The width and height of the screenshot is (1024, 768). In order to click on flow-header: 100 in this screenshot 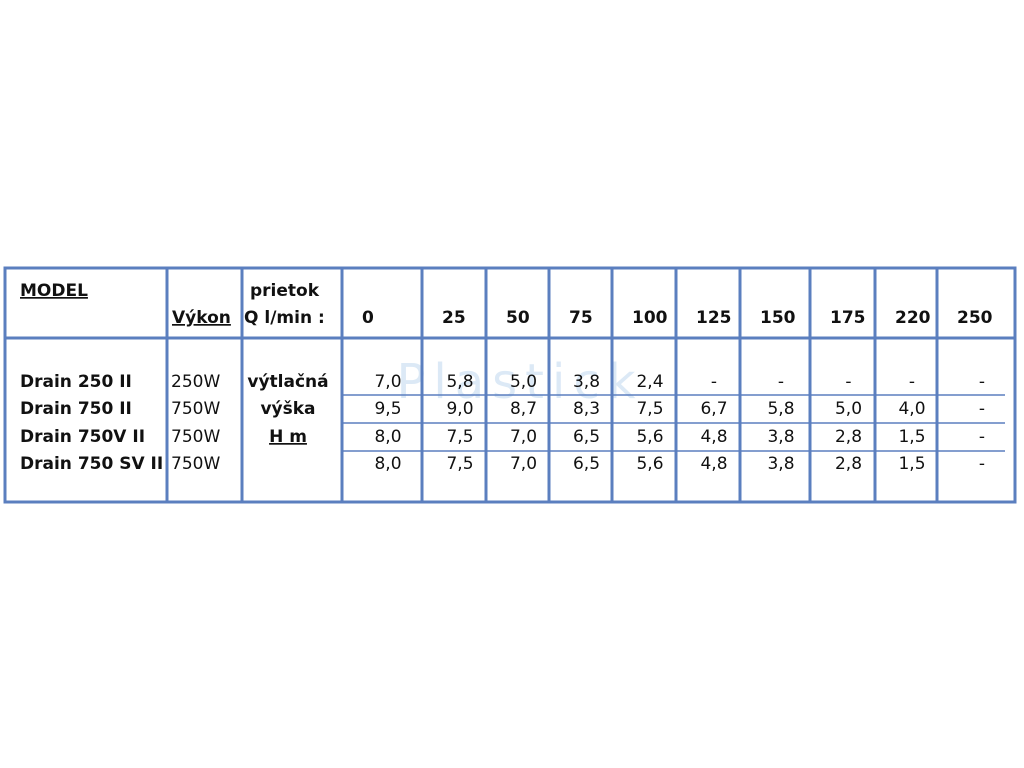, I will do `click(650, 318)`.